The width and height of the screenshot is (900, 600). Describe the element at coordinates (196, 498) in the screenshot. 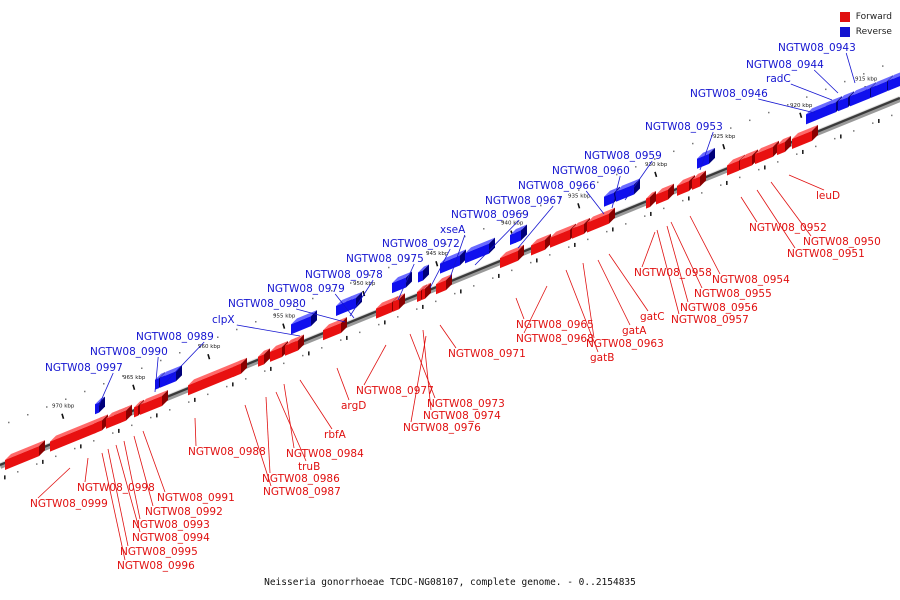

I see `forward-gene-label: NGTW08_0991` at that location.